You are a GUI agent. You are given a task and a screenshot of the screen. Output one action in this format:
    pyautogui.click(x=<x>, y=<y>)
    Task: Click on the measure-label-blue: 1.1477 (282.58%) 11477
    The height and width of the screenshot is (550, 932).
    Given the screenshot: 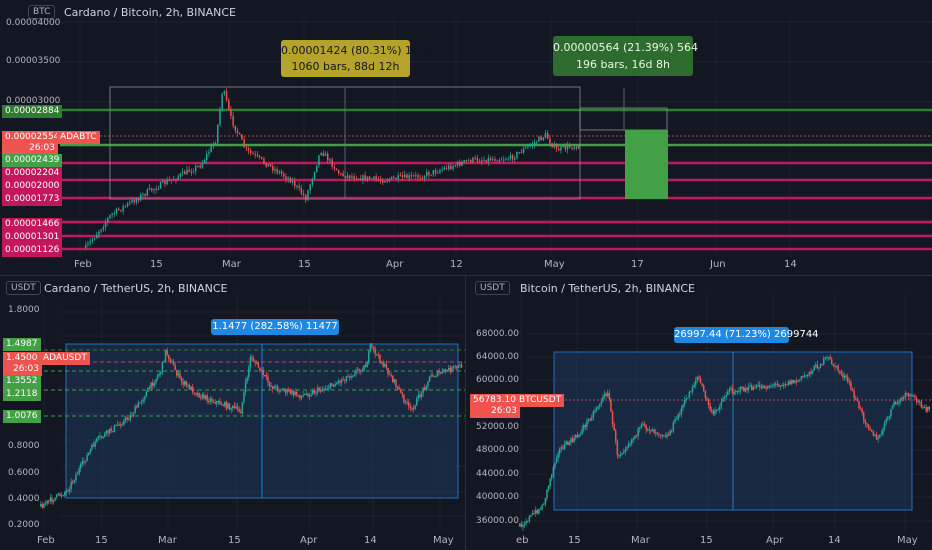 What is the action you would take?
    pyautogui.click(x=275, y=327)
    